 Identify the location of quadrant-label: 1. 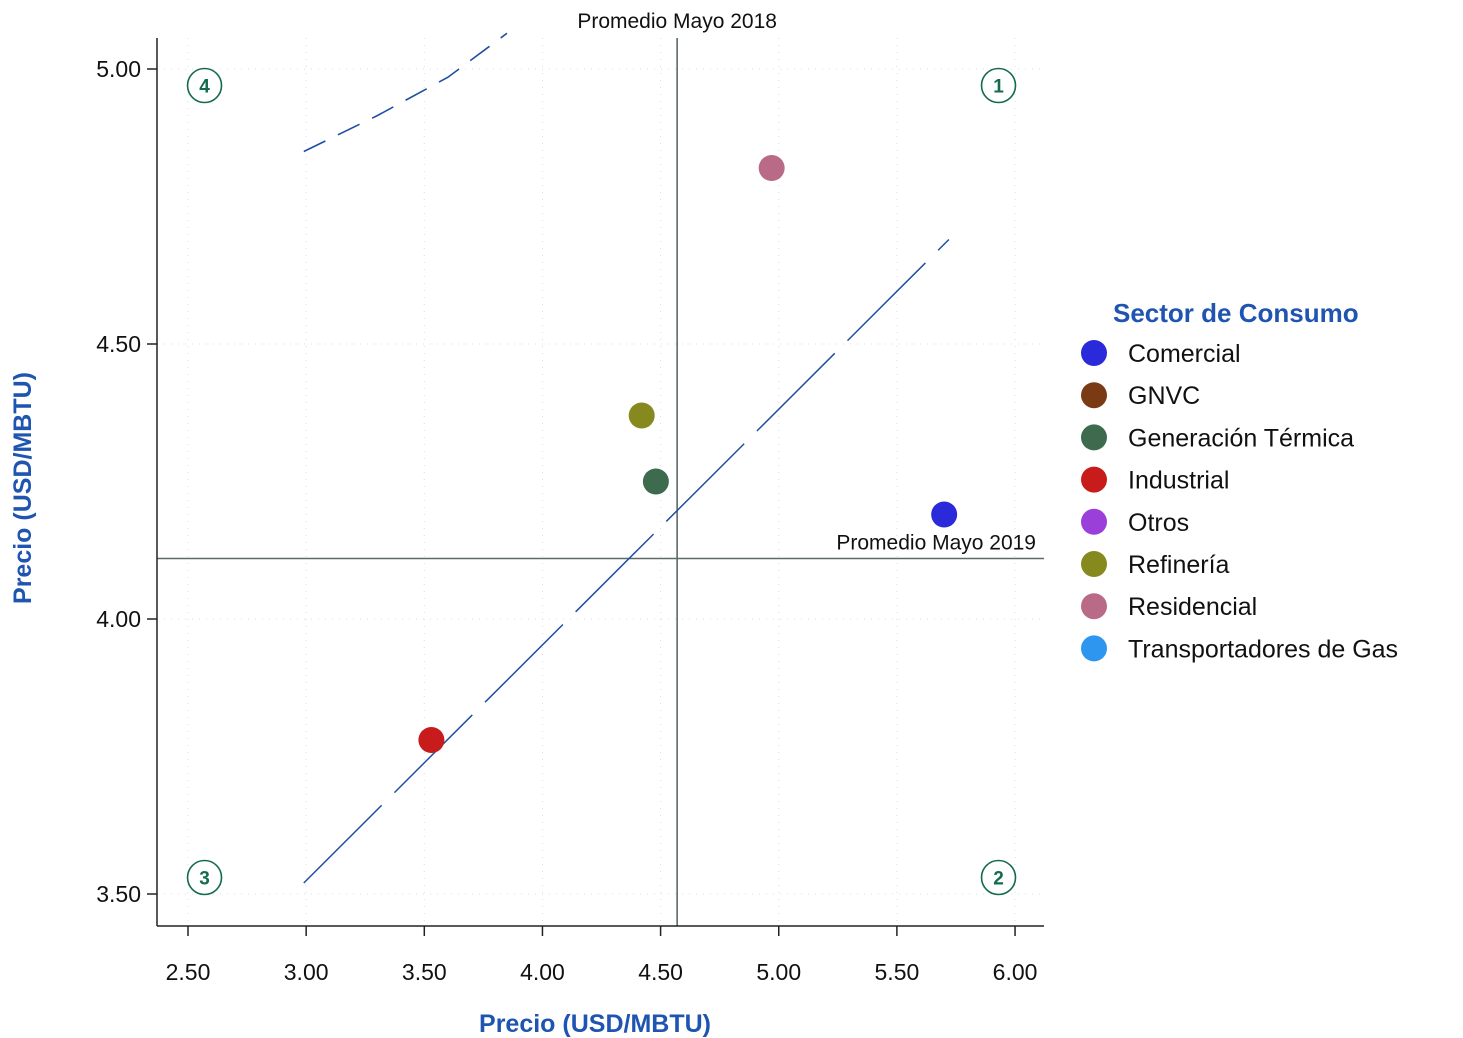
(998, 87).